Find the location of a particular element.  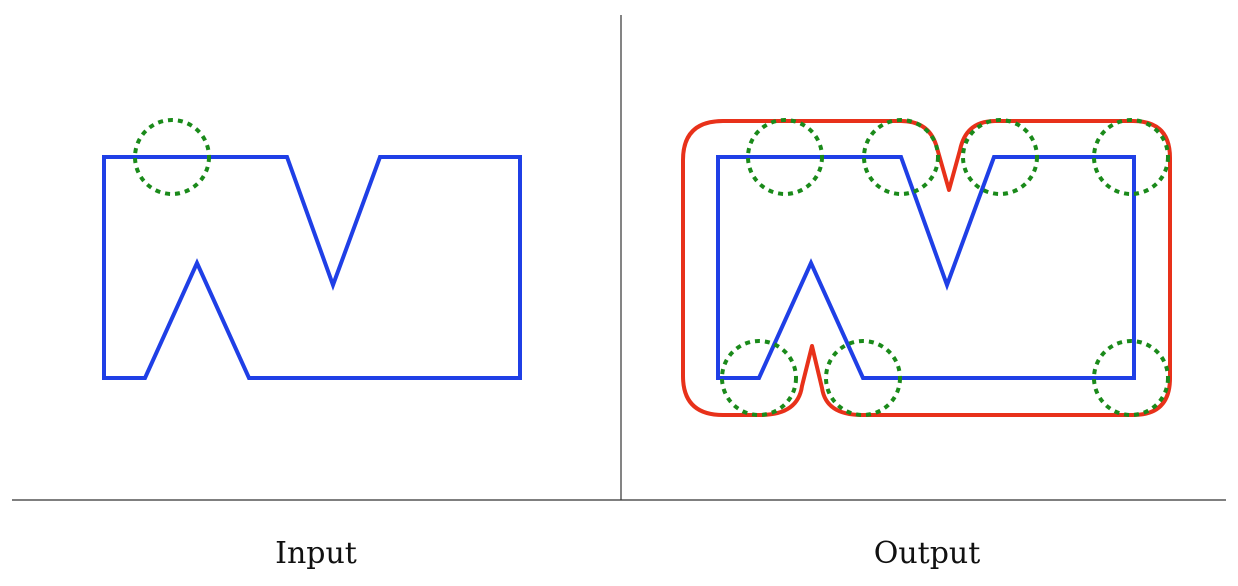

output-polygon is located at coordinates (926, 267).